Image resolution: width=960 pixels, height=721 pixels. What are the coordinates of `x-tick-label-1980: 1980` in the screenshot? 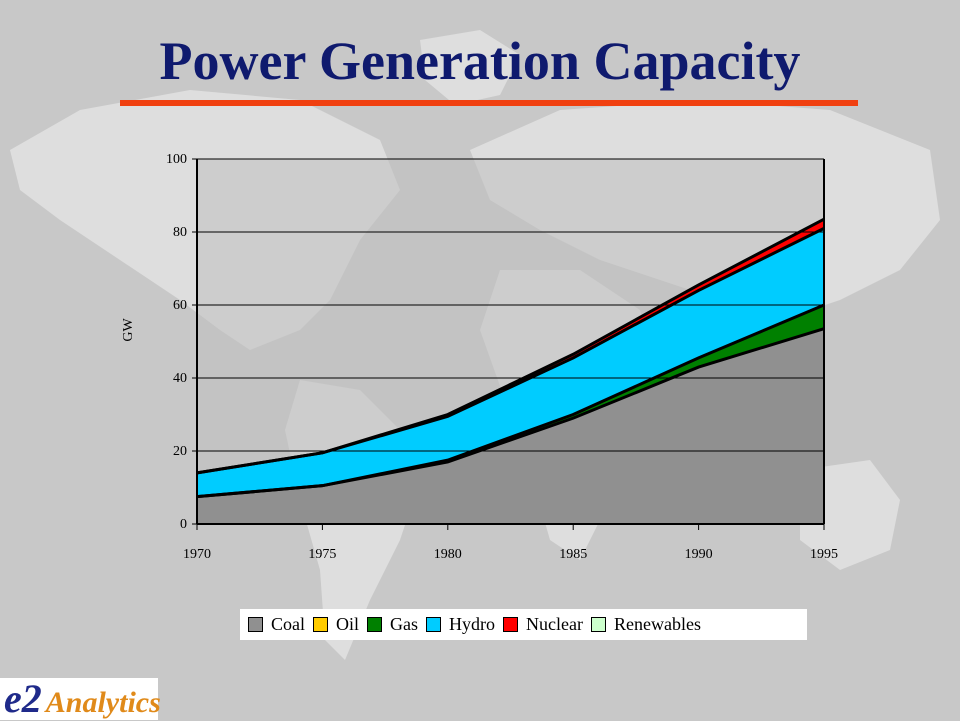 It's located at (448, 554).